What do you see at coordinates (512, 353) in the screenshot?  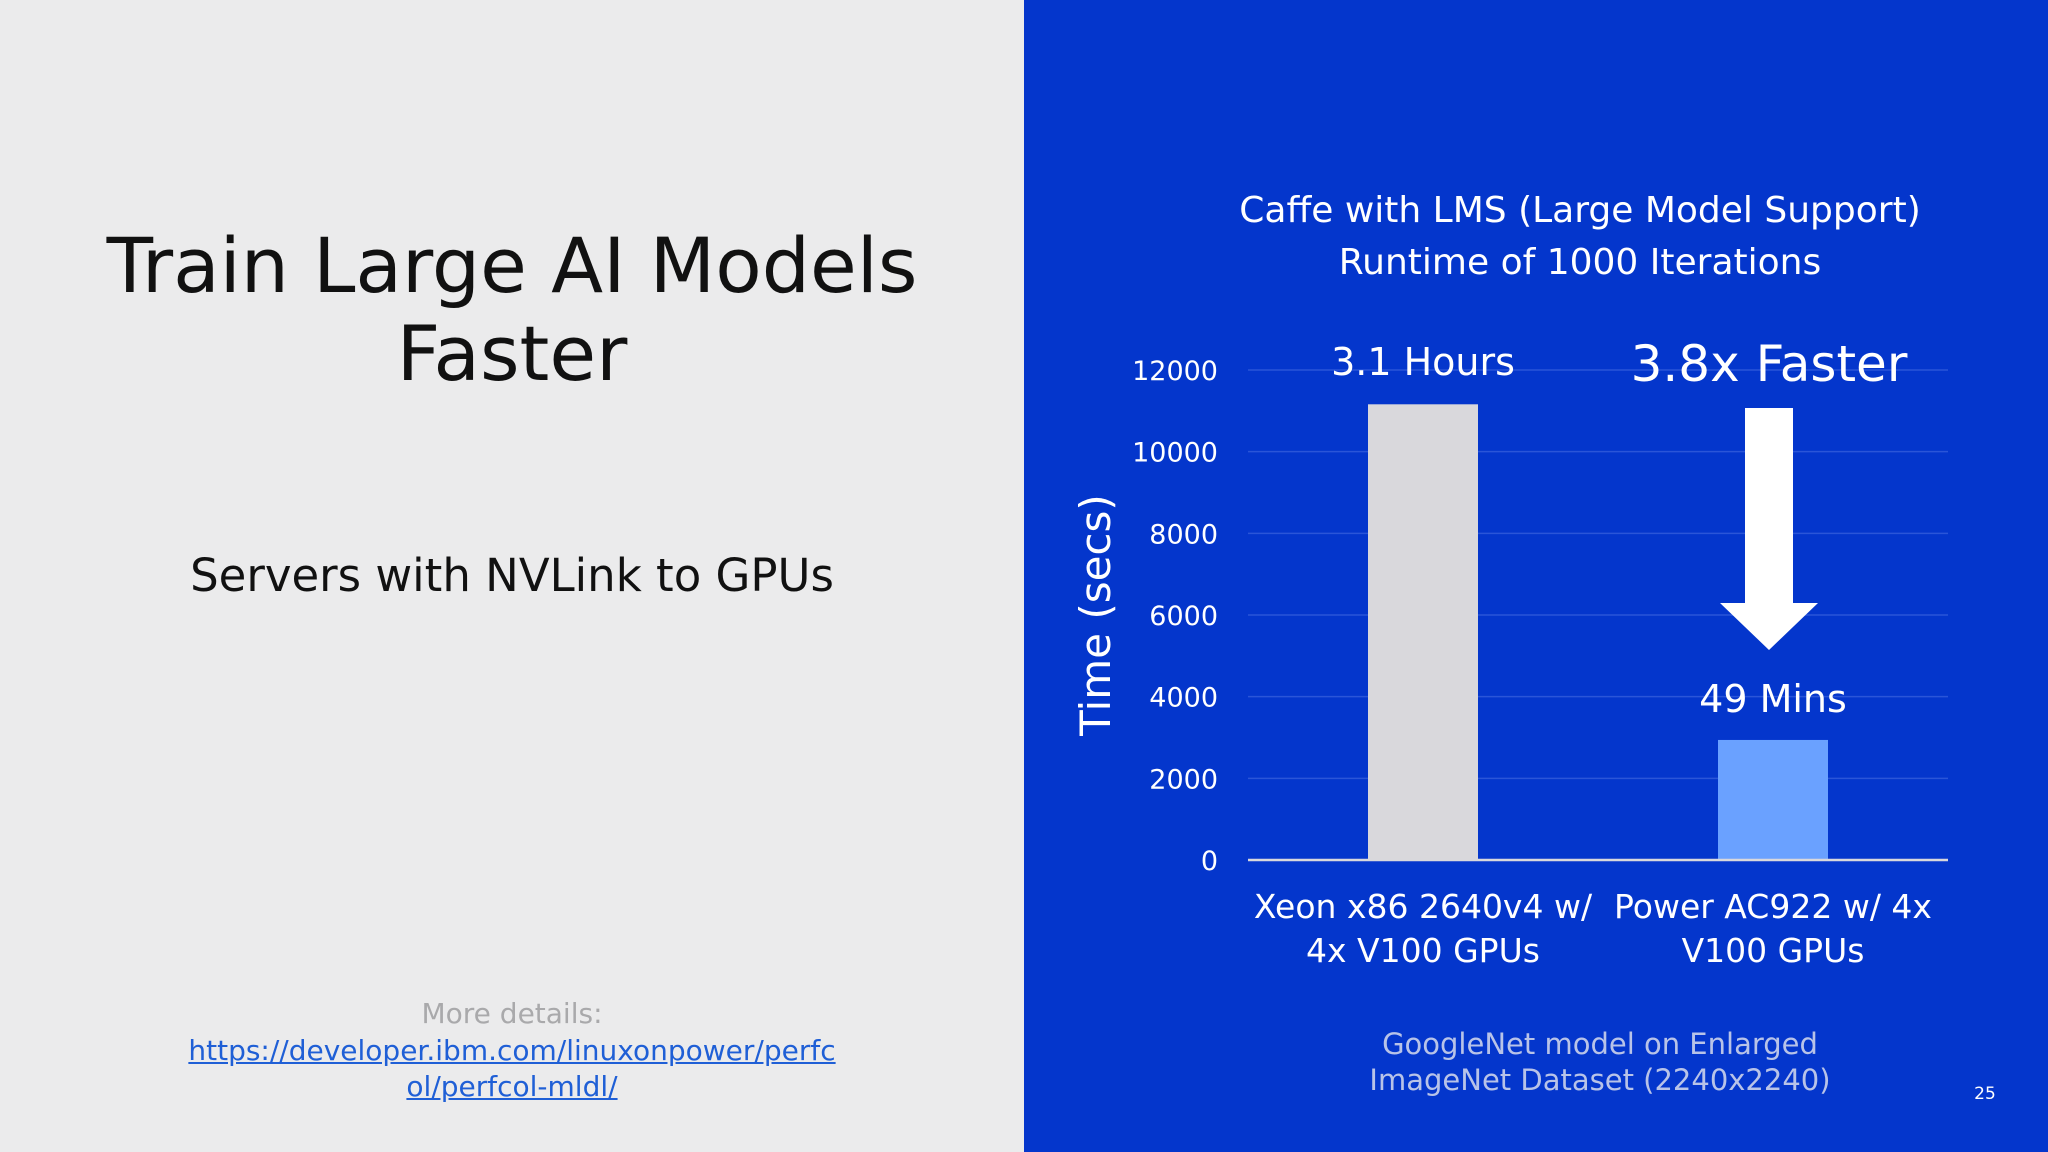 I see `slide-title-line-2: Faster` at bounding box center [512, 353].